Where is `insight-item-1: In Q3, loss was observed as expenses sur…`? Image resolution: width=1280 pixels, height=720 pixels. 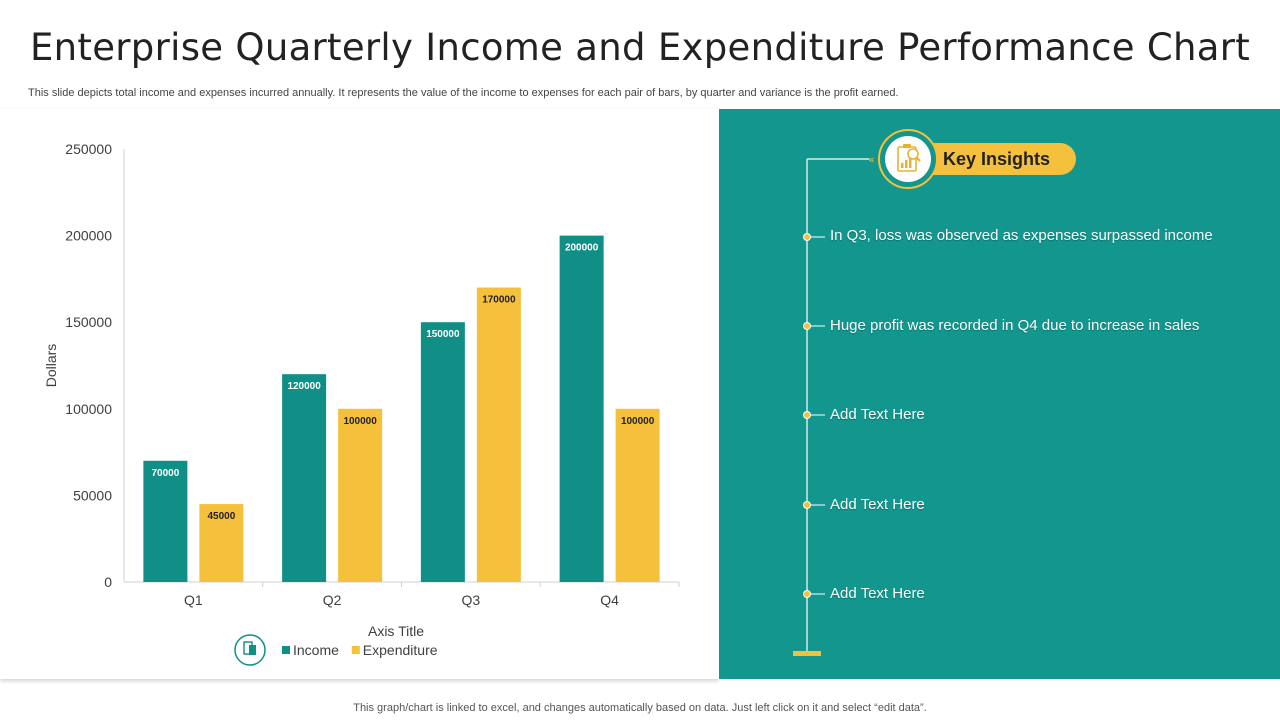
insight-item-1: In Q3, loss was observed as expenses sur… is located at coordinates (1021, 235).